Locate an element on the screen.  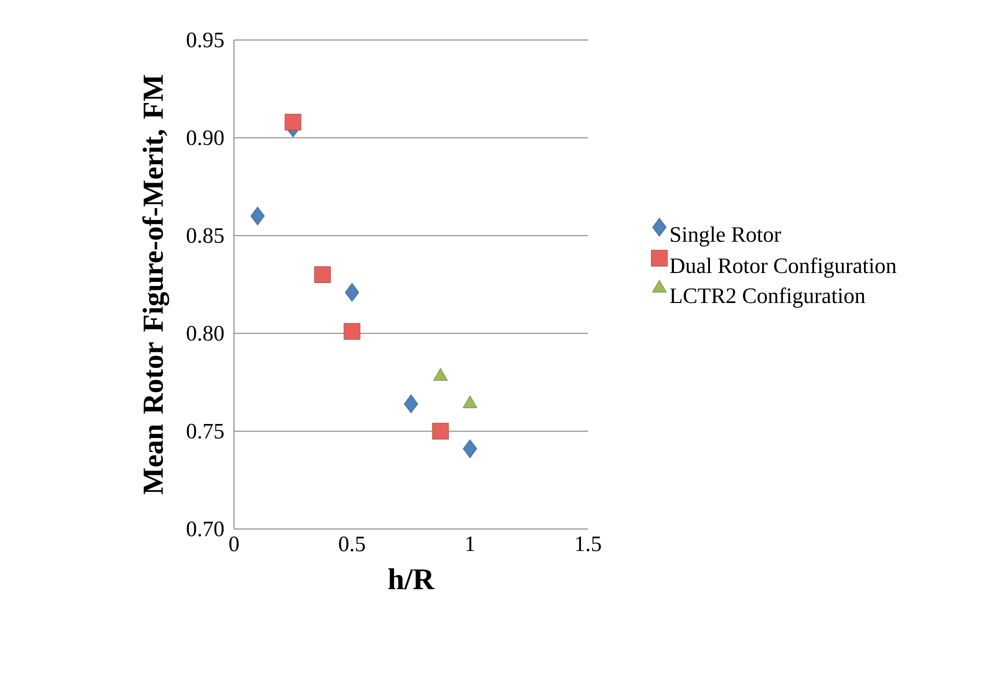
legend-label: Dual Rotor Configuration is located at coordinates (783, 267).